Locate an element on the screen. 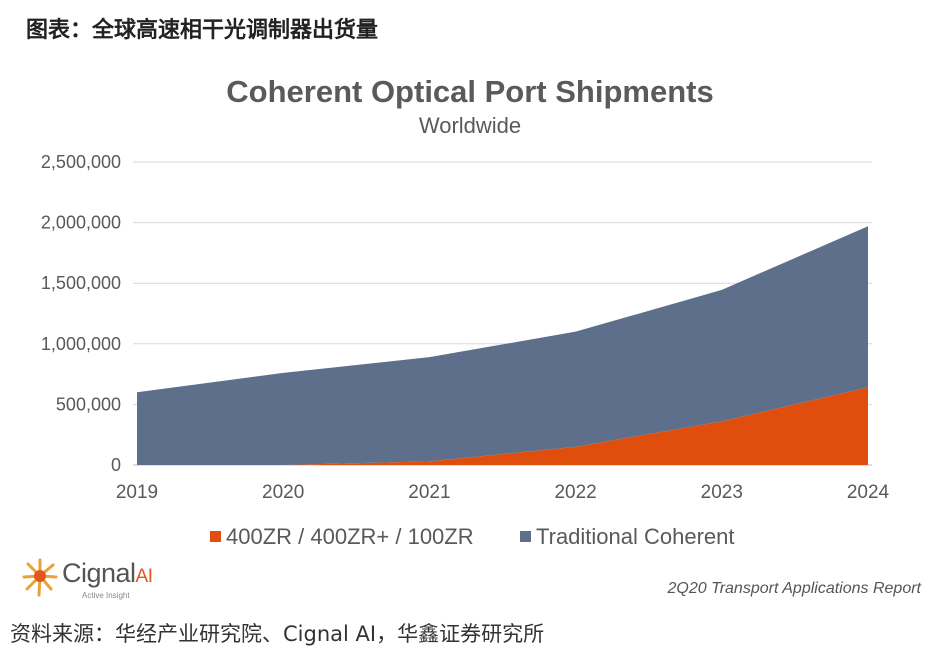  figure-caption: 图表：全球高速相干光调制器出货量 is located at coordinates (202, 30).